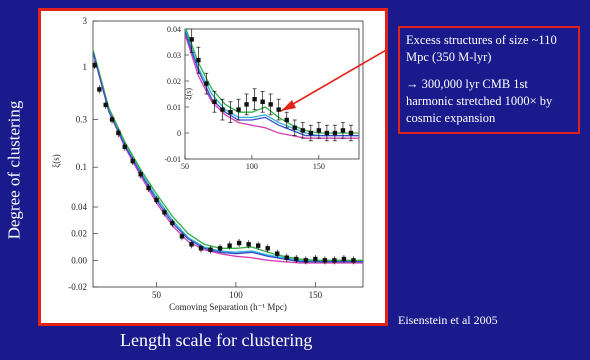 This screenshot has width=590, height=360. I want to click on slide-y-label-text: Degree of clustering, so click(13, 170).